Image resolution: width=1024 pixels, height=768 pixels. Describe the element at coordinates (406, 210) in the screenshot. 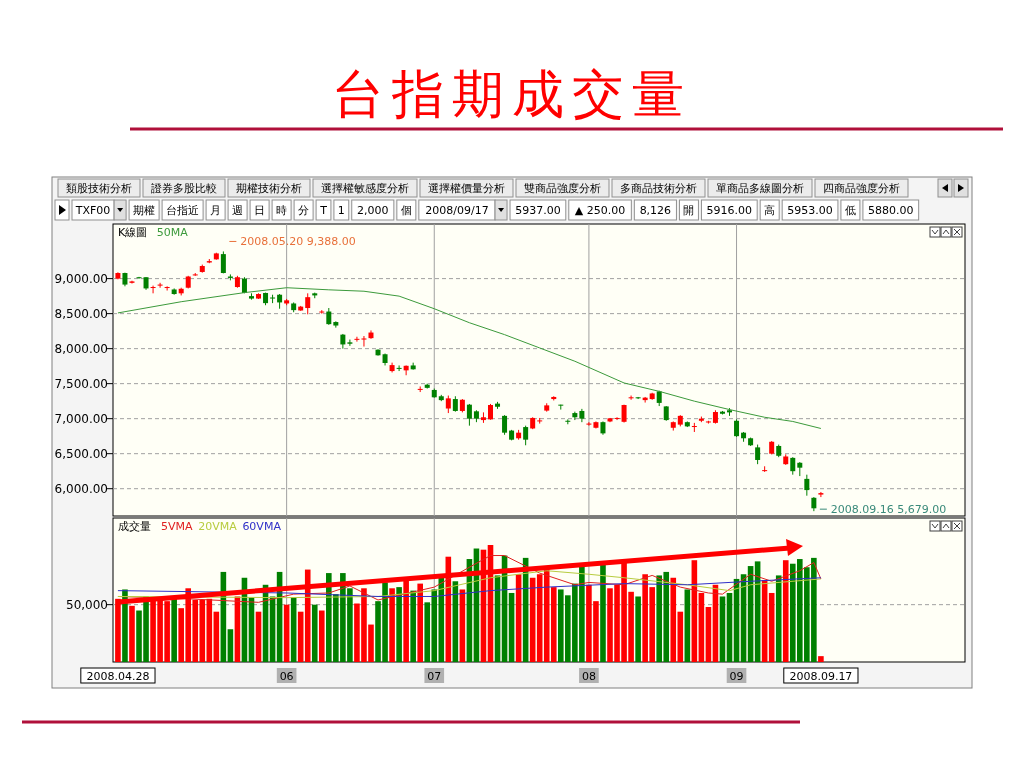

I see `text: 個` at that location.